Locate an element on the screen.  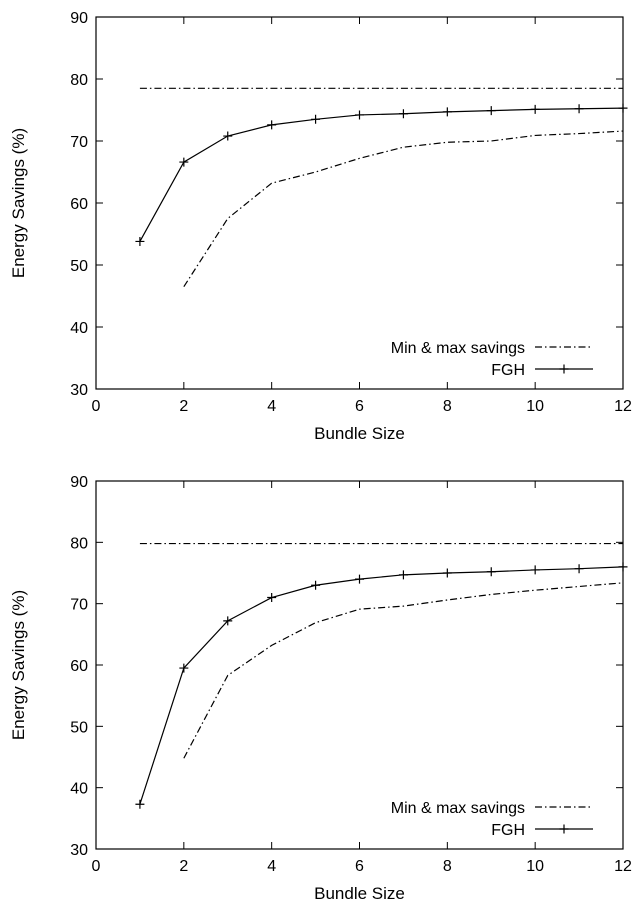
series-fgh is located at coordinates (381, 174).